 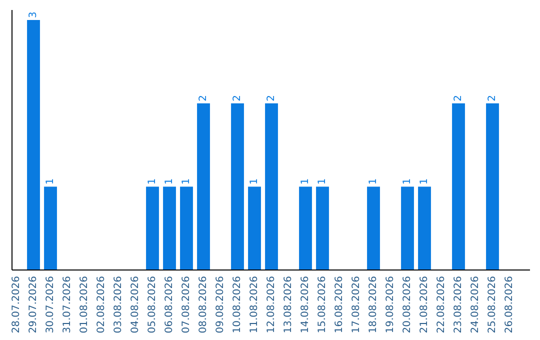 I want to click on x-tick-label: 03.08.2026, so click(x=118, y=305).